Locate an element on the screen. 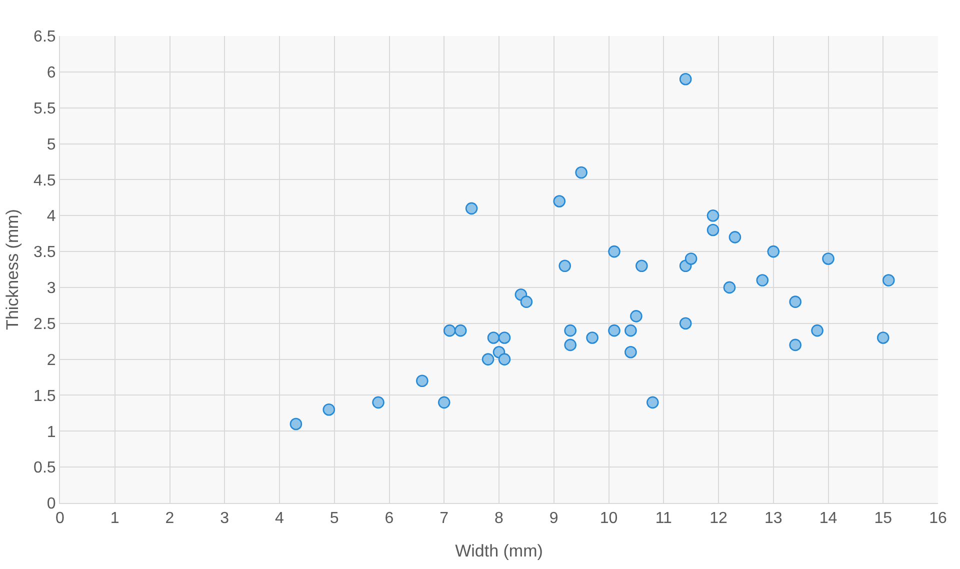  x-tick-label: 15 is located at coordinates (883, 519).